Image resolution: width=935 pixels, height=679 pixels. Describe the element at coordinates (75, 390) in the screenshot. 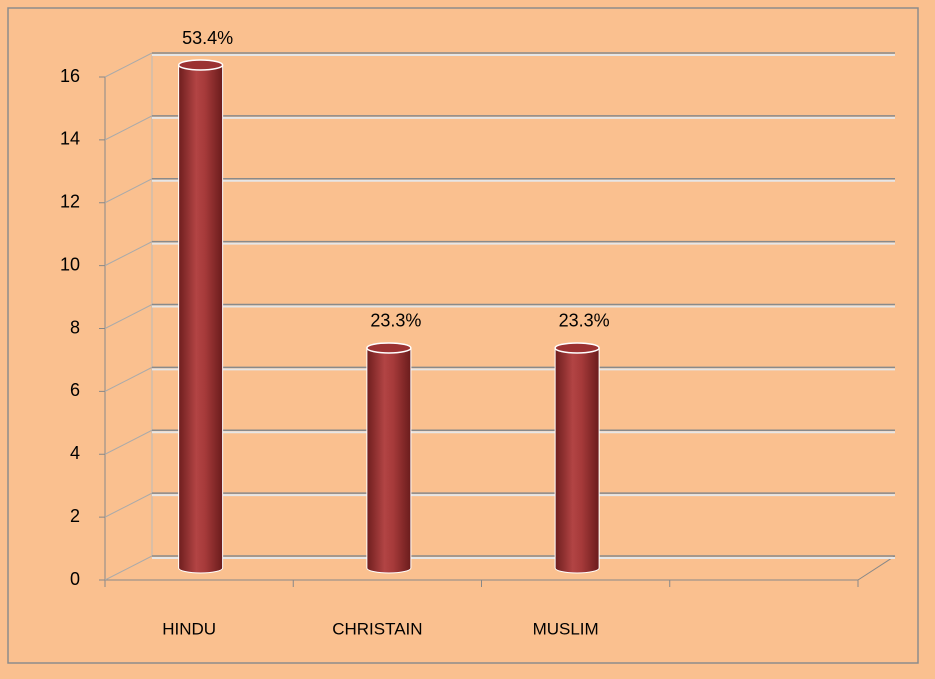

I see `y-tick-label: 6` at that location.